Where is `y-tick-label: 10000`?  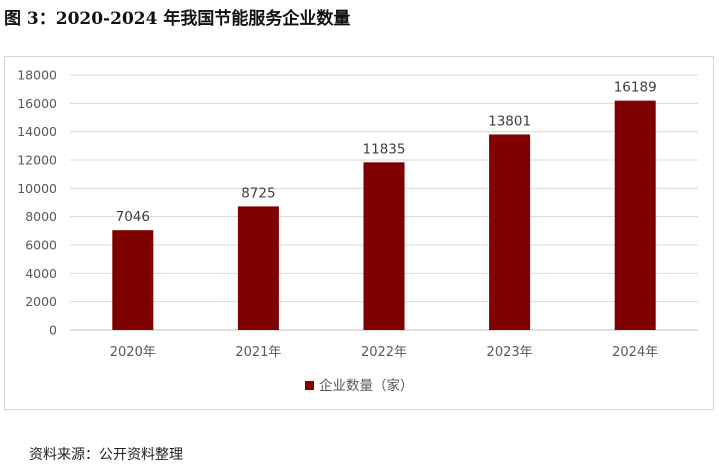
y-tick-label: 10000 is located at coordinates (37, 188).